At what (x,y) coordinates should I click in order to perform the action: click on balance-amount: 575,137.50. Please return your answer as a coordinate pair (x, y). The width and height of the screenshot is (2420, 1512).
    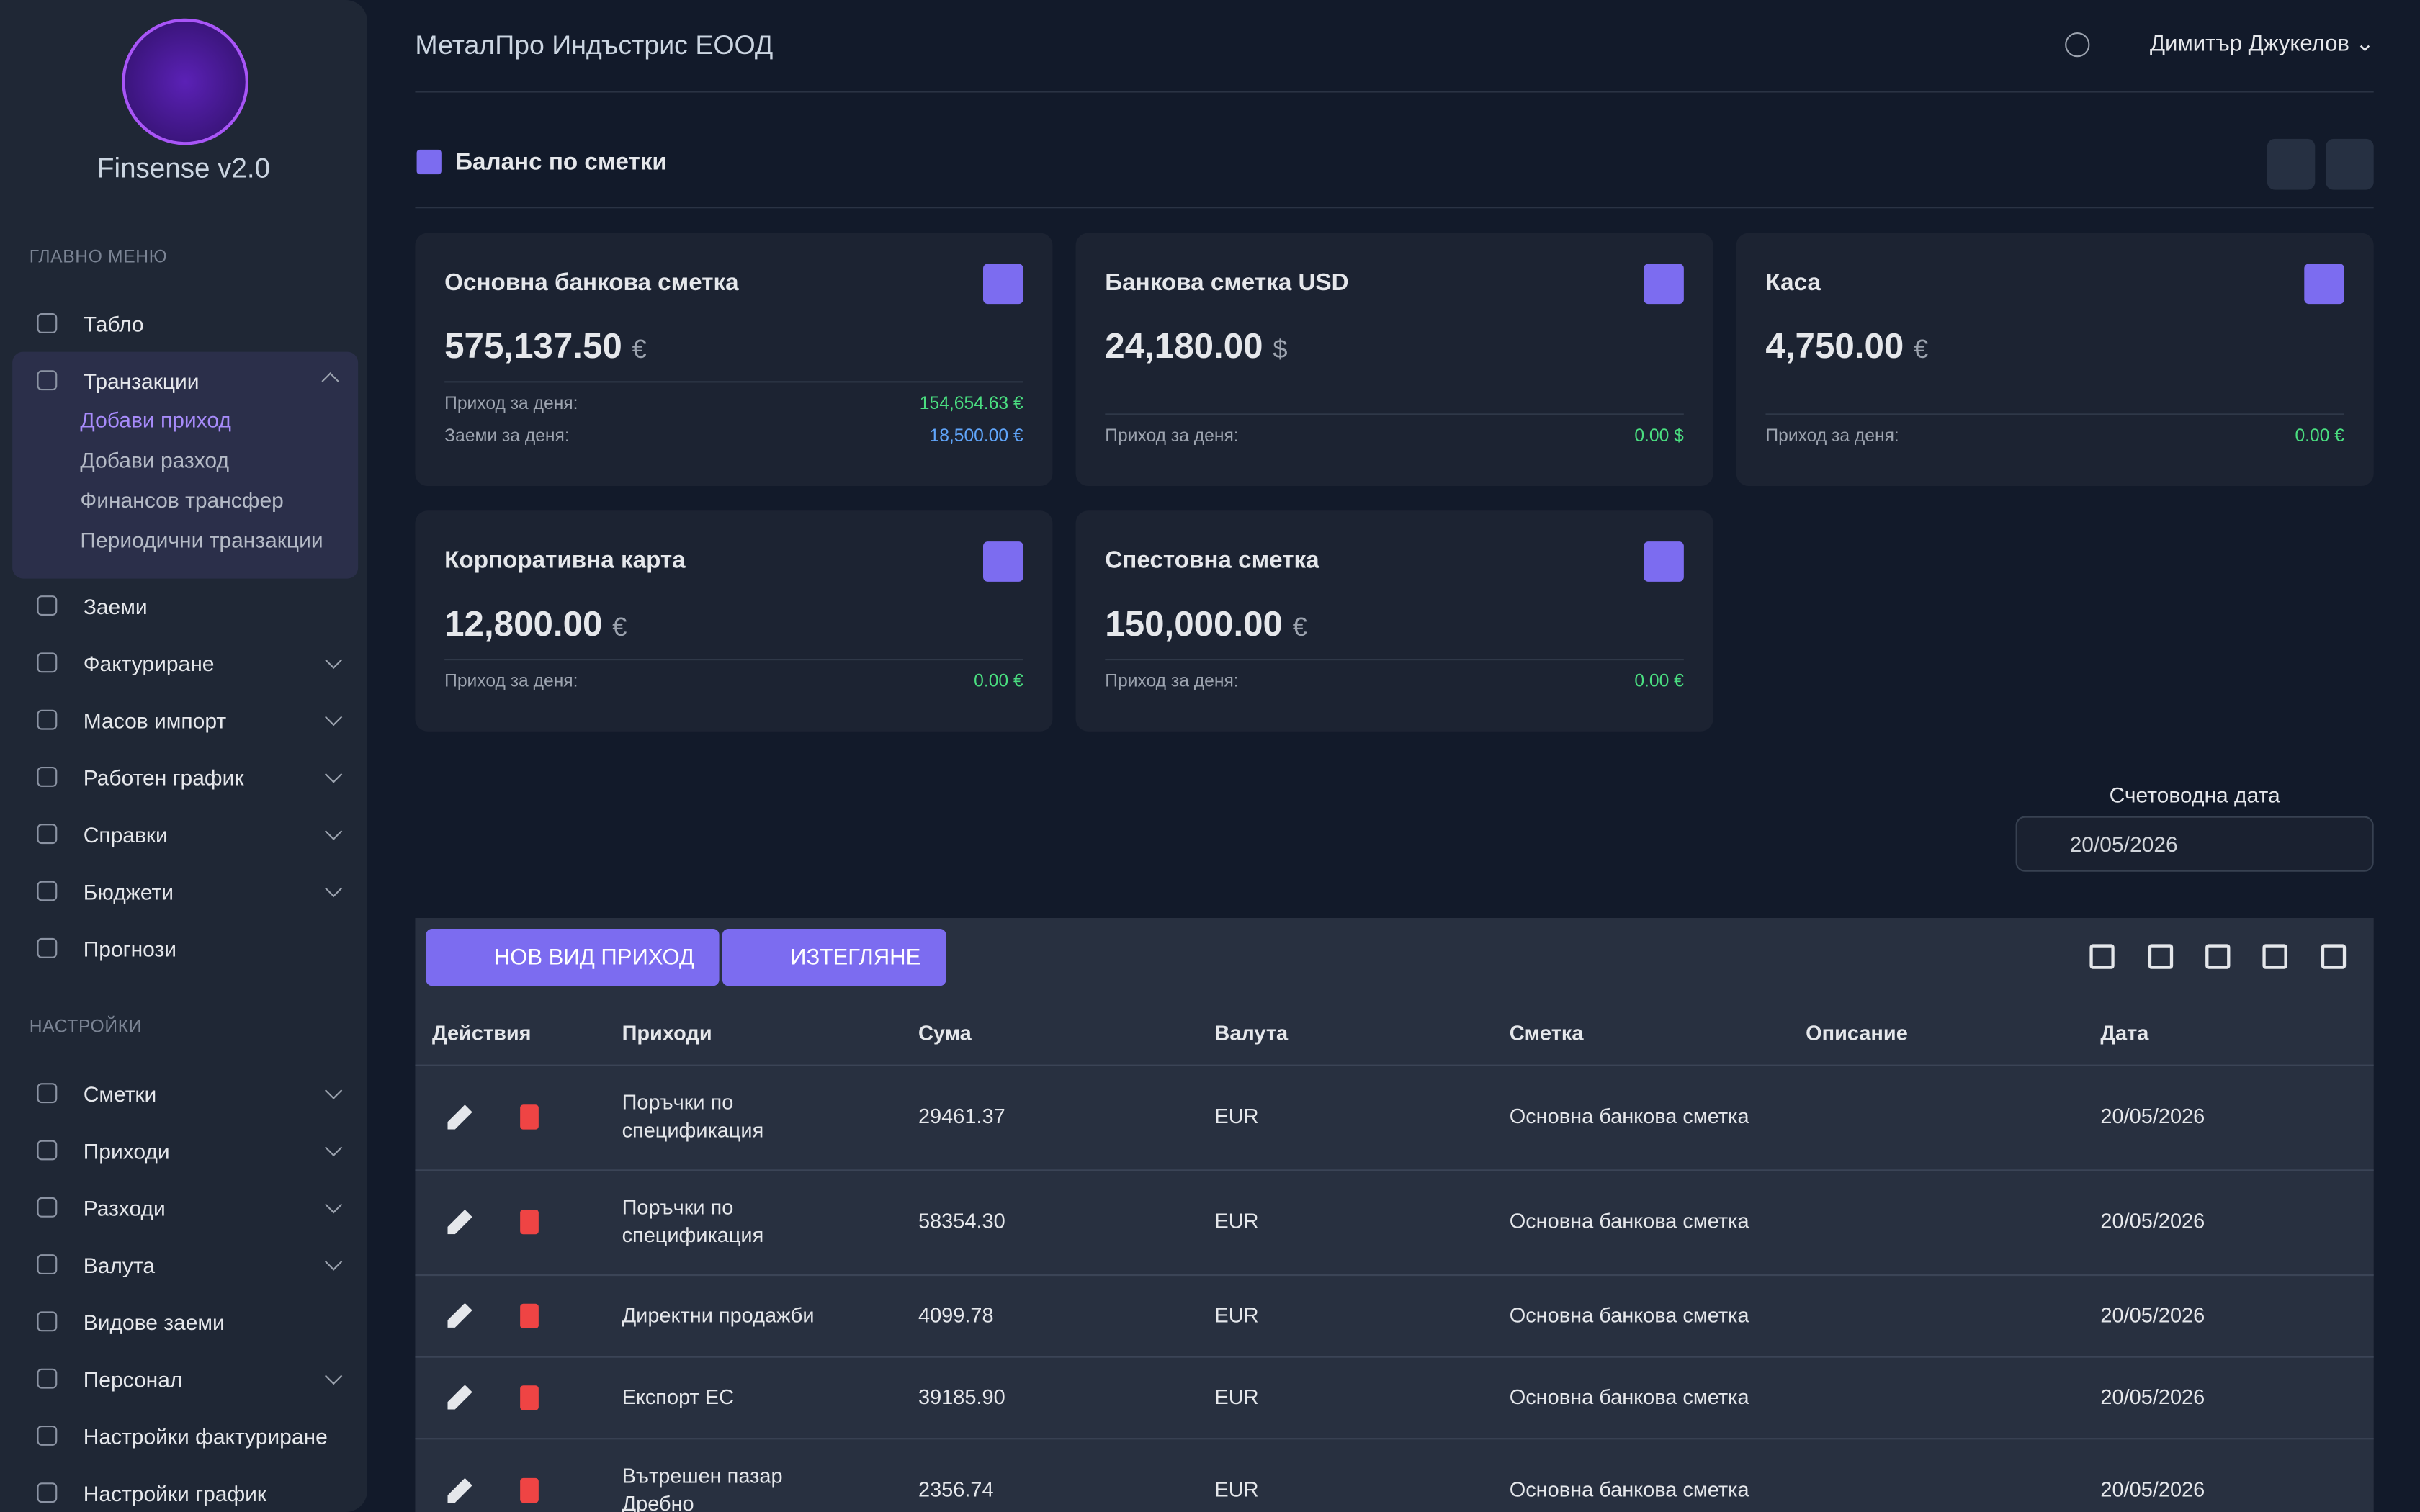
    Looking at the image, I should click on (533, 345).